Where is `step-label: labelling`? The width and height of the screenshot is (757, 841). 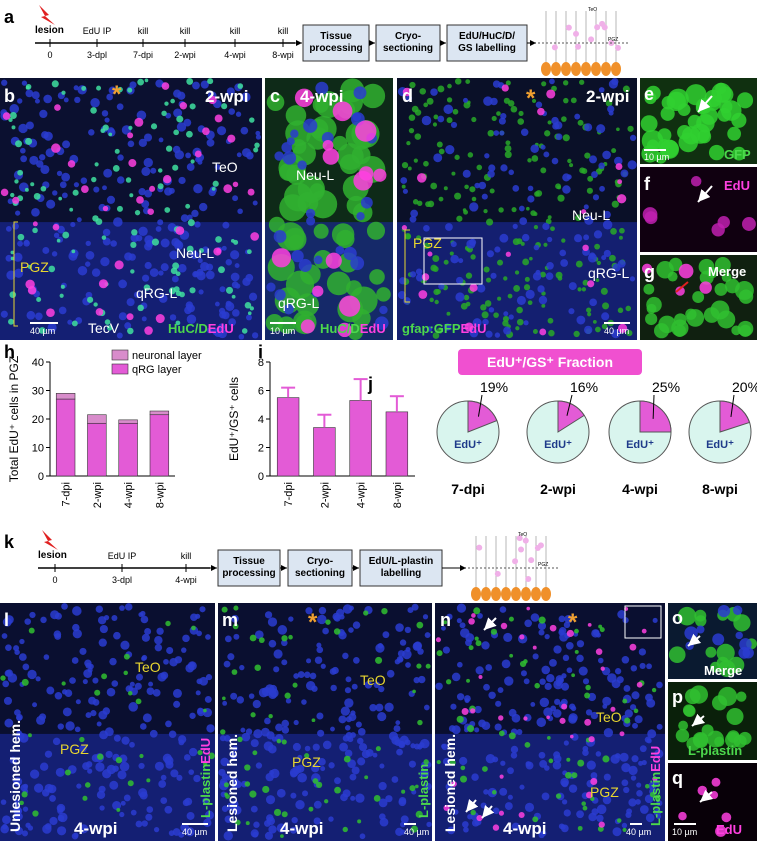
step-label: labelling is located at coordinates (401, 573).